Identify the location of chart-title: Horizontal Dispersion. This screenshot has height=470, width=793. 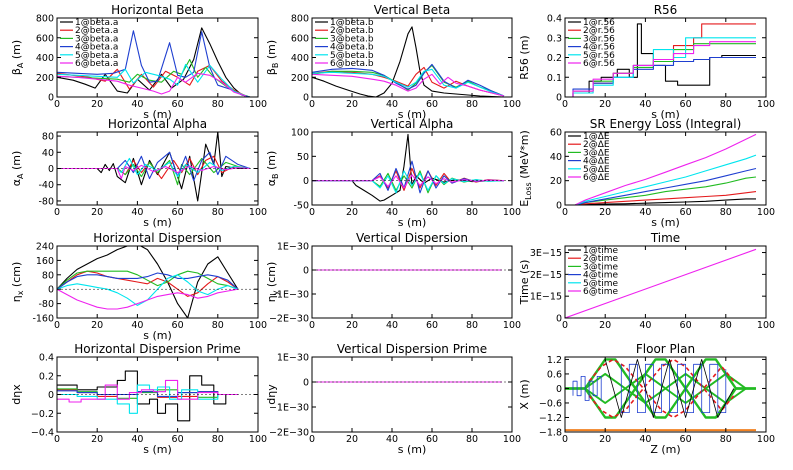
(157, 238).